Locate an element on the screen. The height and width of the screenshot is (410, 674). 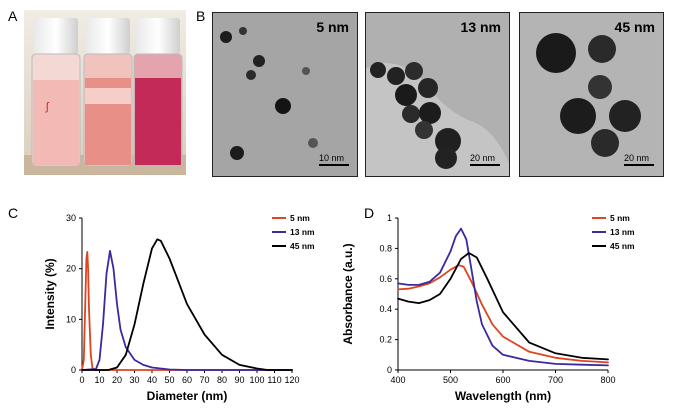
x-tick-label: 0 is located at coordinates (81, 380).